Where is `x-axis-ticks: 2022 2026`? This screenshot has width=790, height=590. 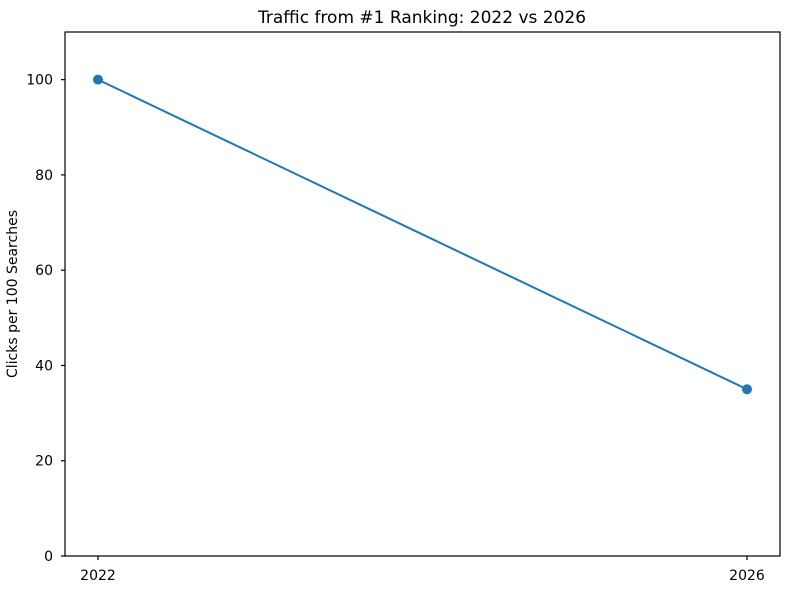
x-axis-ticks: 2022 2026 is located at coordinates (422, 570).